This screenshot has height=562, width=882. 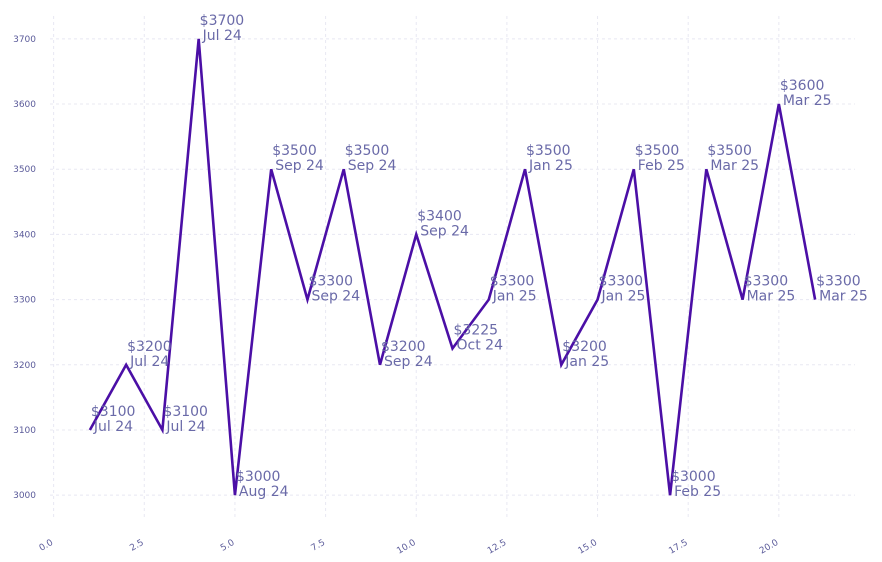 What do you see at coordinates (439, 216) in the screenshot?
I see `data-label-price: $3400` at bounding box center [439, 216].